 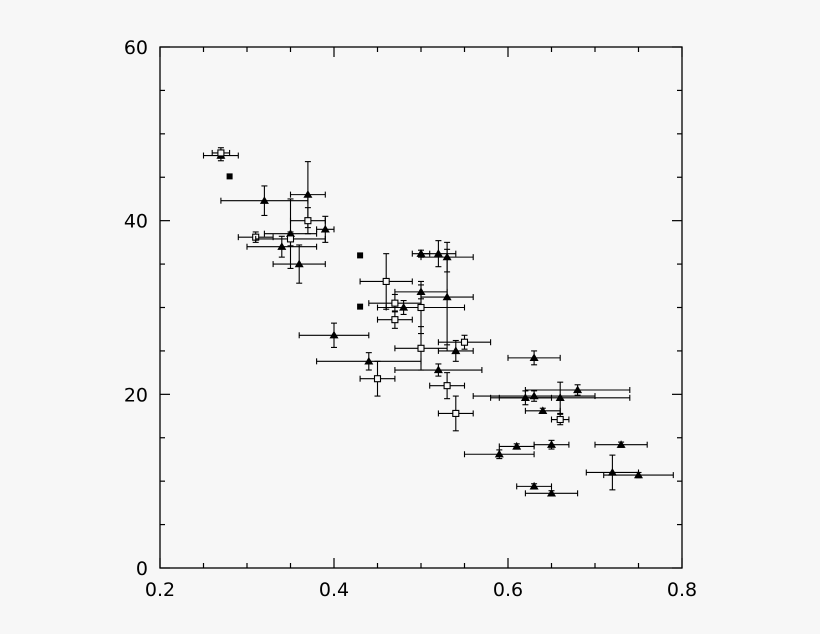 I want to click on x-tick-label: 0.2, so click(x=160, y=590).